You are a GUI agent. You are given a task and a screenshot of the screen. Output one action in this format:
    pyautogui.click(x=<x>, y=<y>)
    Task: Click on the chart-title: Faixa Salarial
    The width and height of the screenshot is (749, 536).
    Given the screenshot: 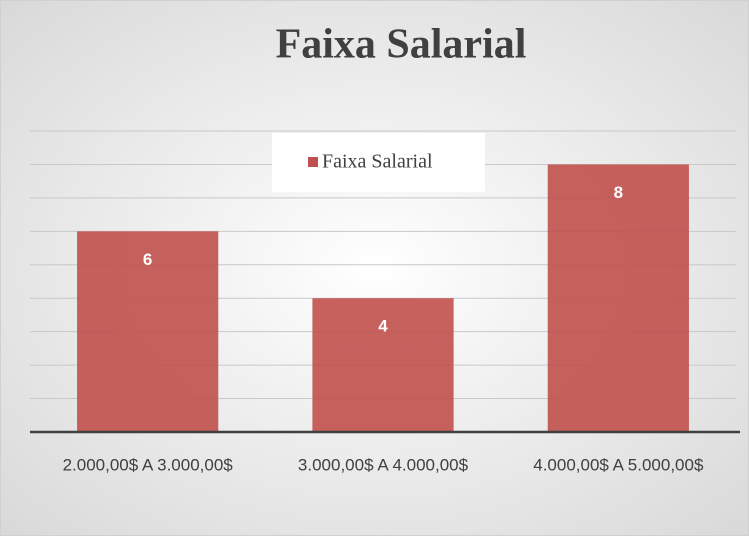 What is the action you would take?
    pyautogui.click(x=401, y=45)
    